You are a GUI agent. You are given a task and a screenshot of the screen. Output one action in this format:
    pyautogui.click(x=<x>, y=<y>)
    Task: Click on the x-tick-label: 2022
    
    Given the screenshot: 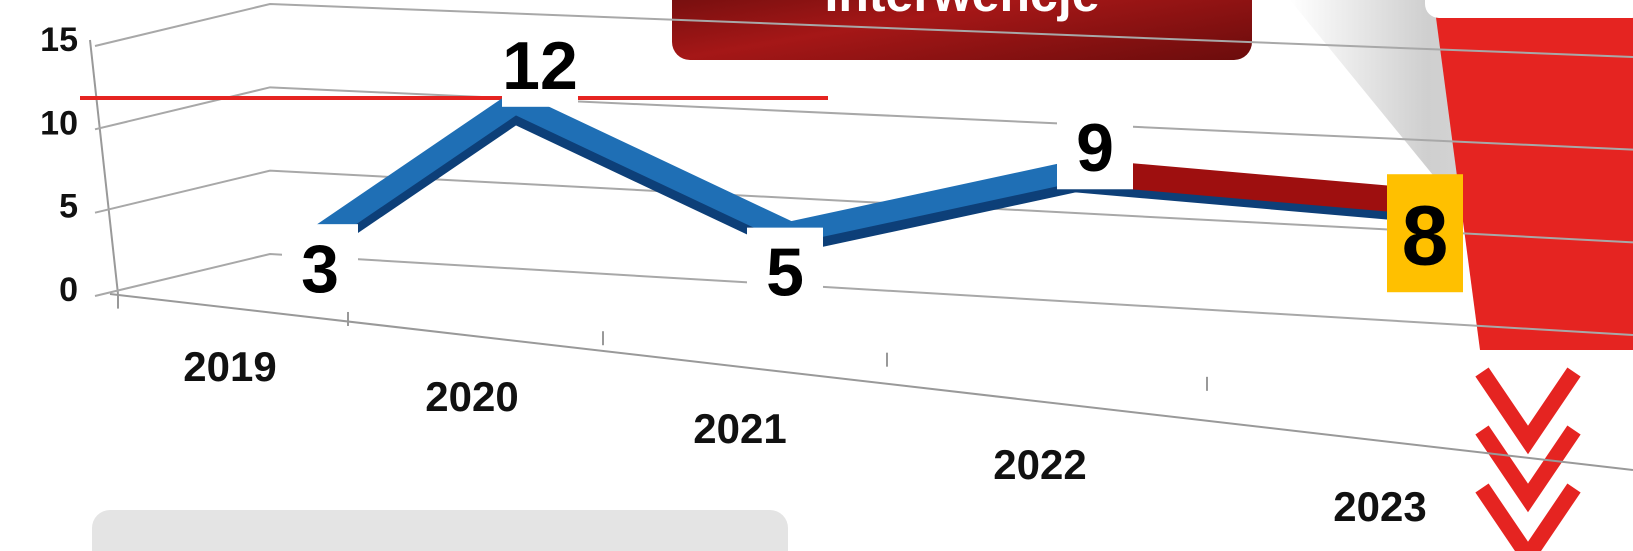 What is the action you would take?
    pyautogui.click(x=1039, y=464)
    